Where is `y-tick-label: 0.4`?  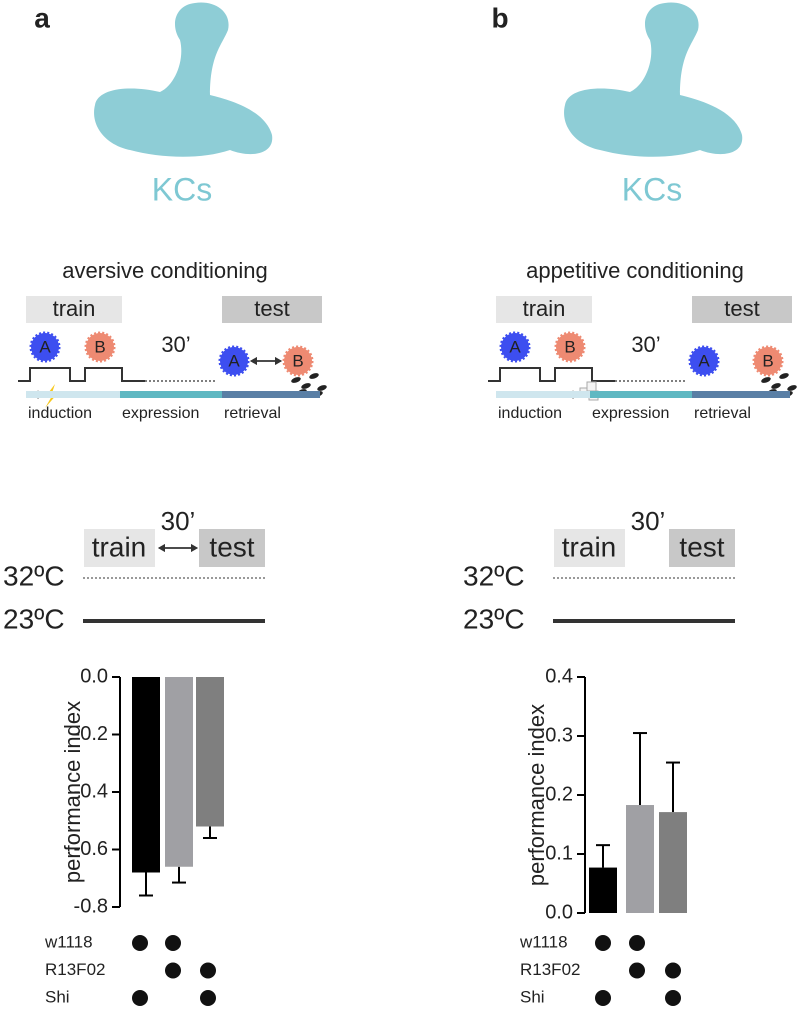
y-tick-label: 0.4 is located at coordinates (559, 676).